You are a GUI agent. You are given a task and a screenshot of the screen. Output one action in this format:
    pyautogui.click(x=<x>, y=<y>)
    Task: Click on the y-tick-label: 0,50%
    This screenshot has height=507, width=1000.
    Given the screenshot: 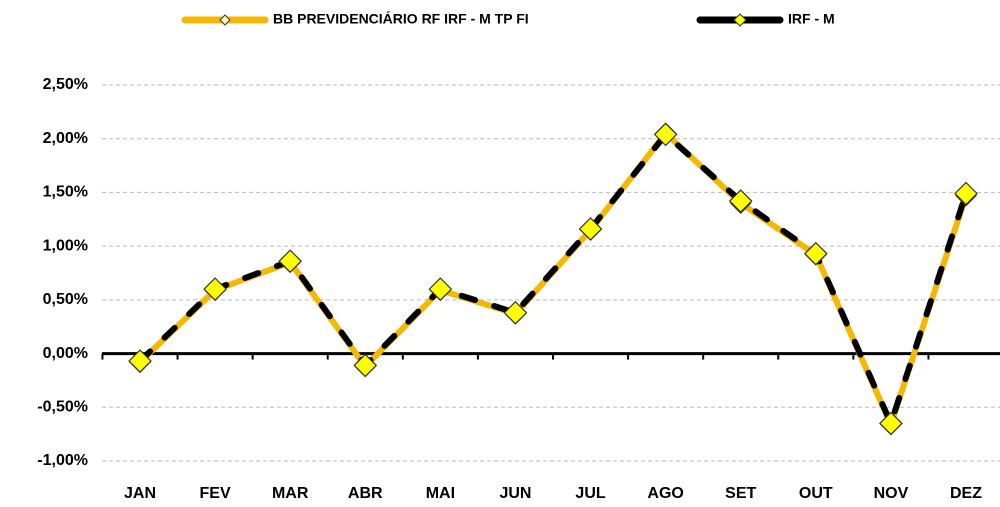 What is the action you would take?
    pyautogui.click(x=65, y=299)
    